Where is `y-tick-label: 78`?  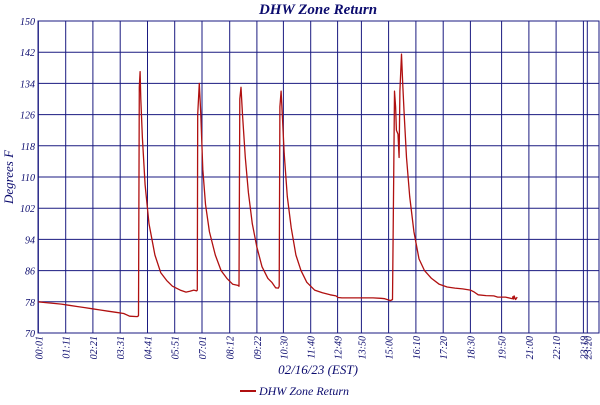
y-tick-label: 78 is located at coordinates (30, 303).